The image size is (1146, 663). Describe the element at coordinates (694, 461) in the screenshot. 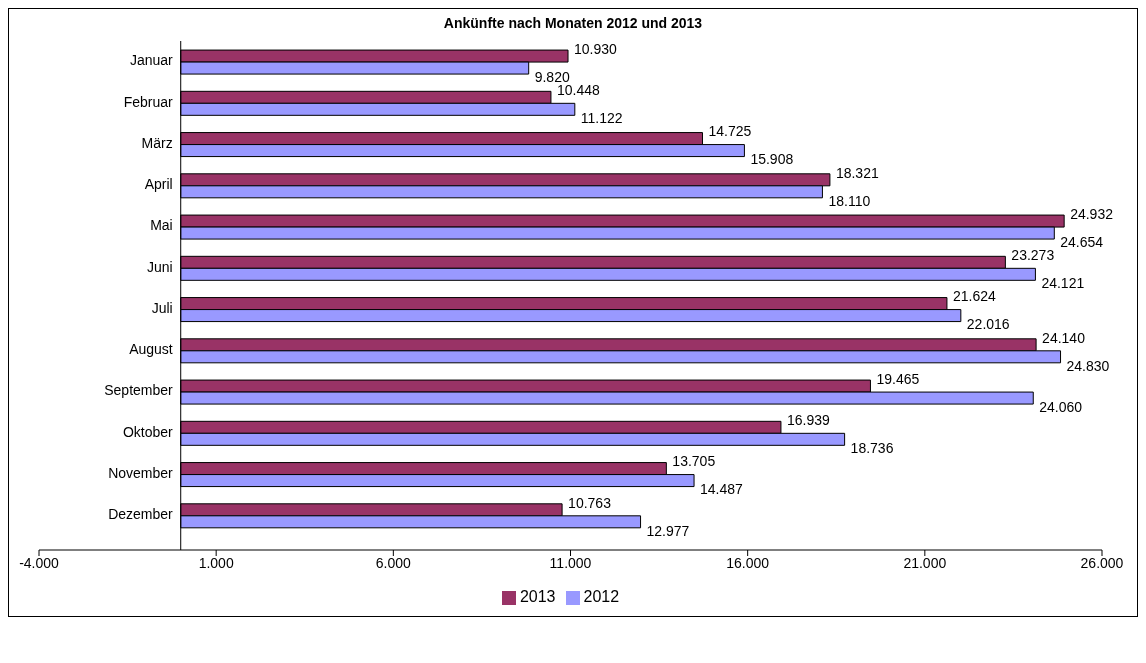

I see `data-label: 13.705` at that location.